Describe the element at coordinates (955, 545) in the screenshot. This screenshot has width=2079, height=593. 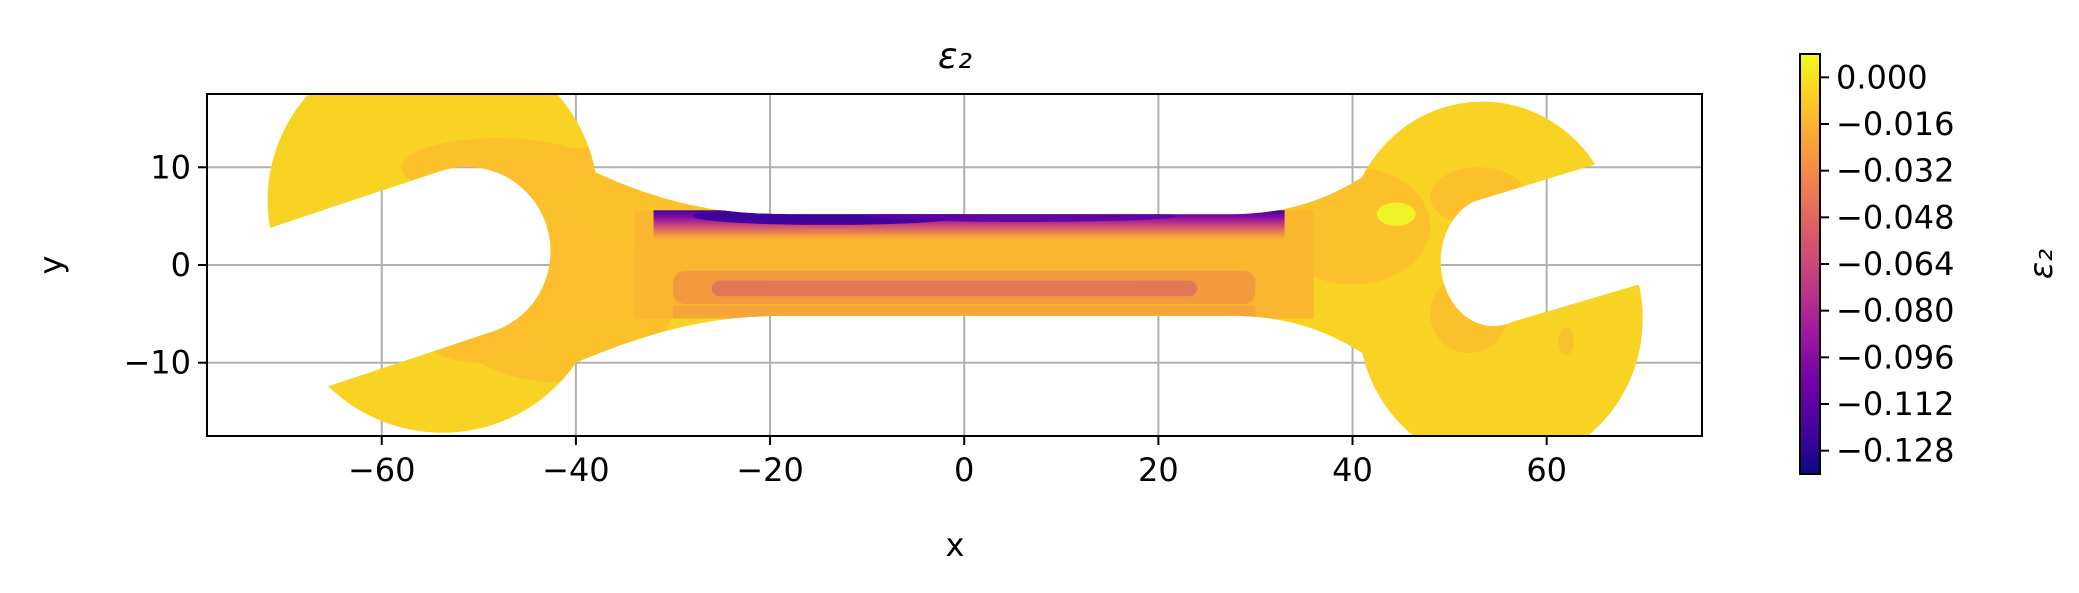
I see `x-axis-label: x` at that location.